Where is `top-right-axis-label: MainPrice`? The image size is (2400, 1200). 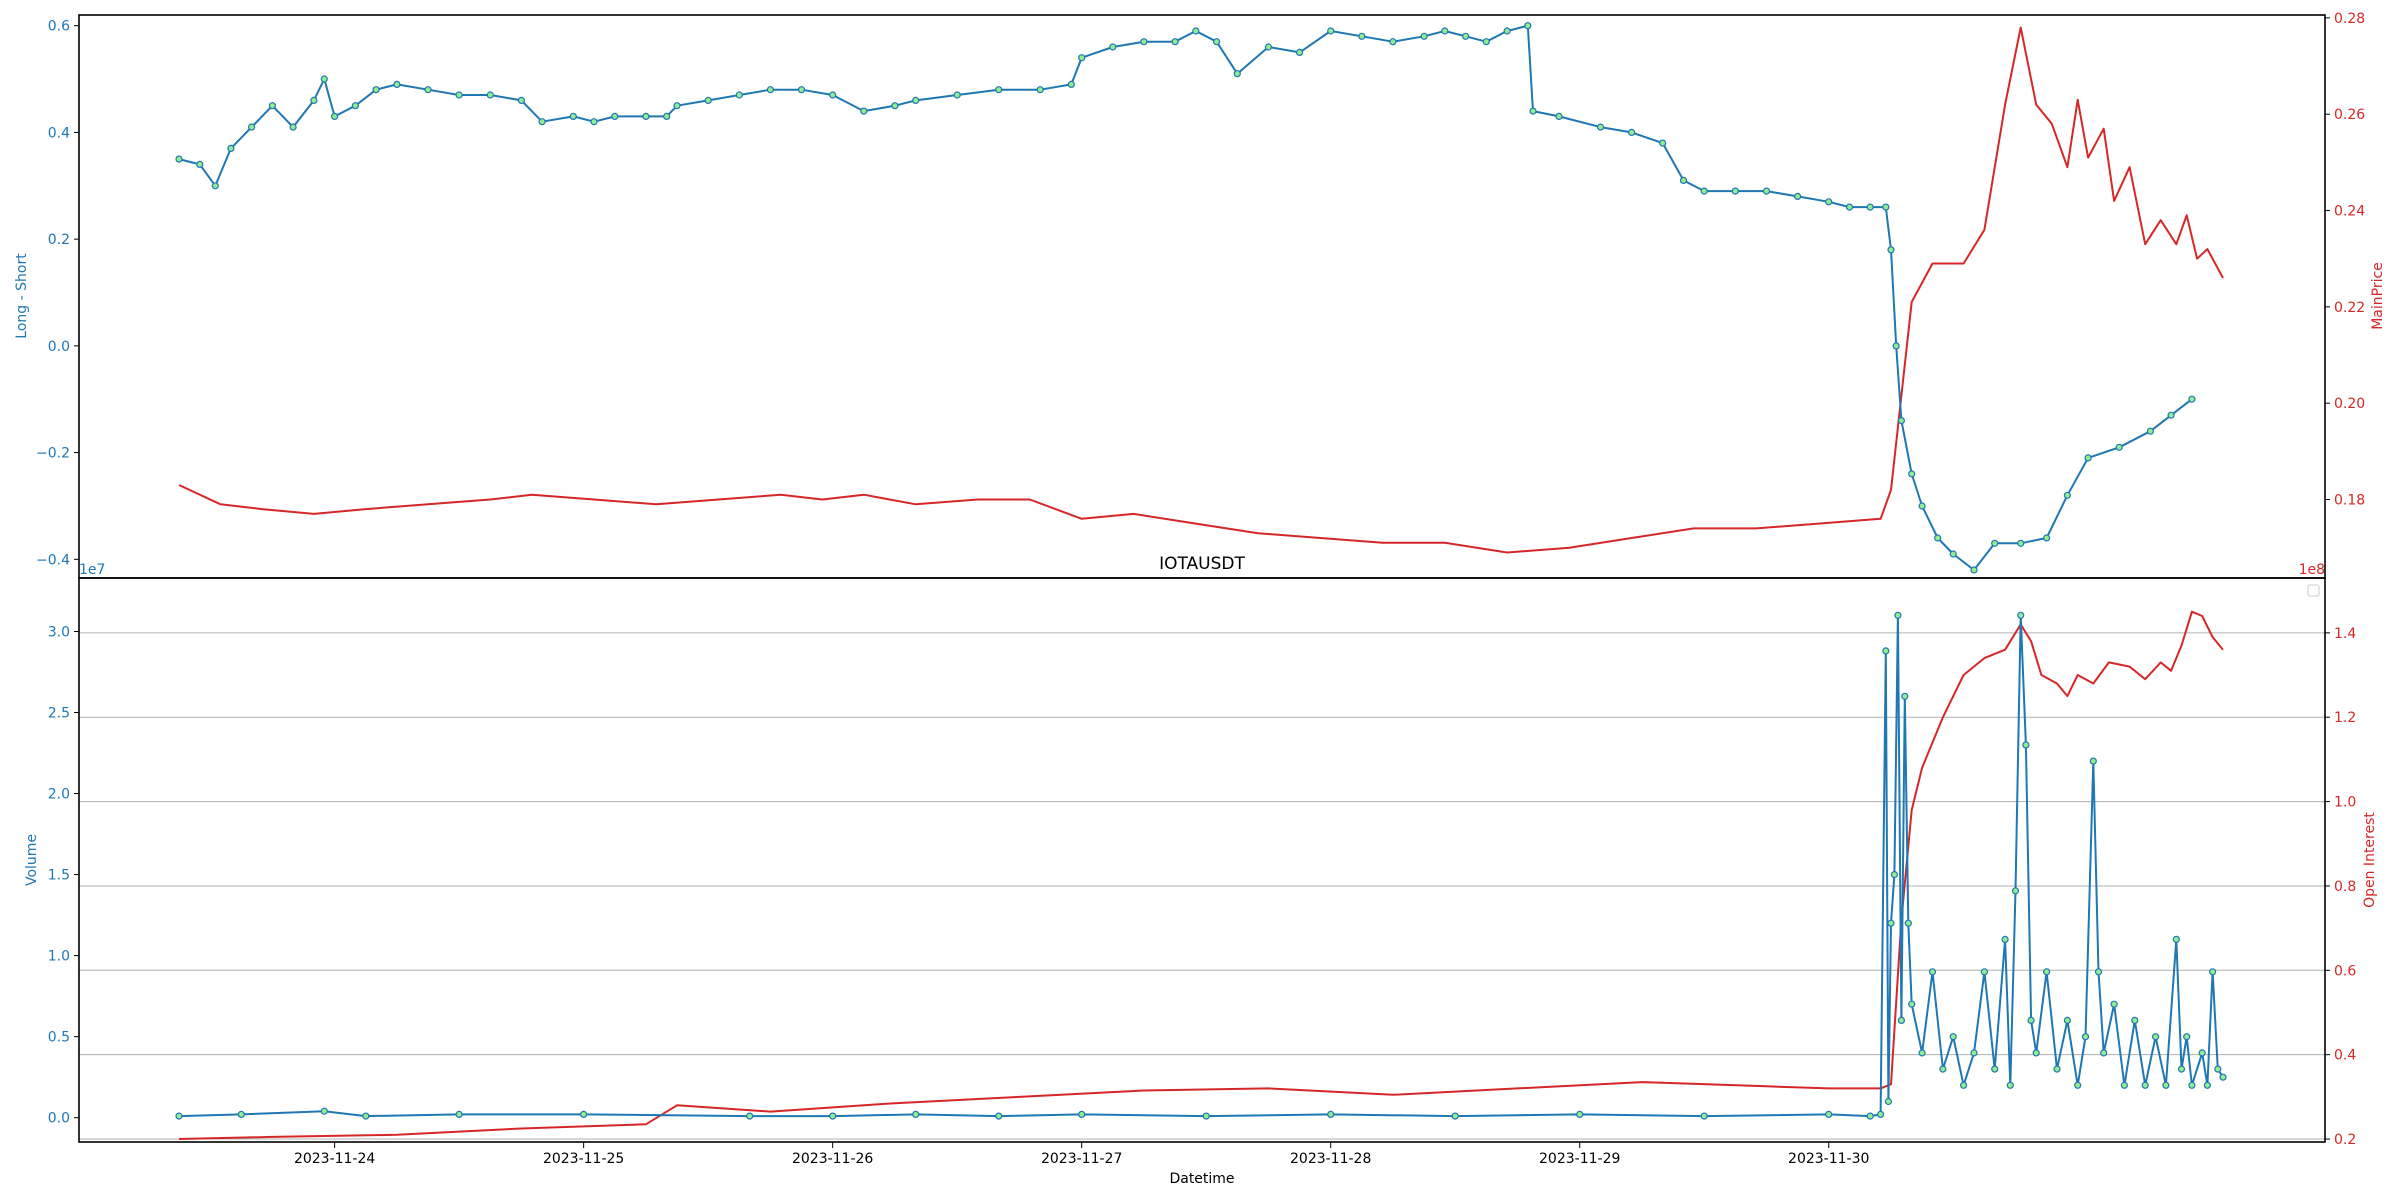 top-right-axis-label: MainPrice is located at coordinates (2378, 296).